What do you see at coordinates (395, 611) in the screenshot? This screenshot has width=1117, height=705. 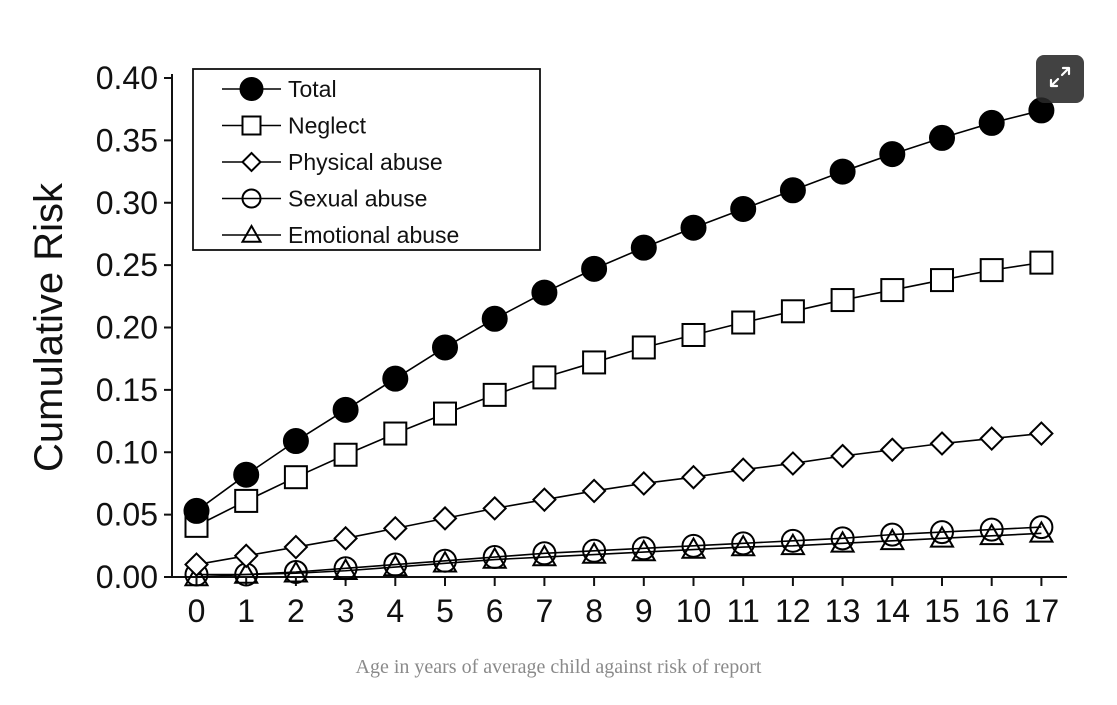 I see `x-tick-label: 4` at bounding box center [395, 611].